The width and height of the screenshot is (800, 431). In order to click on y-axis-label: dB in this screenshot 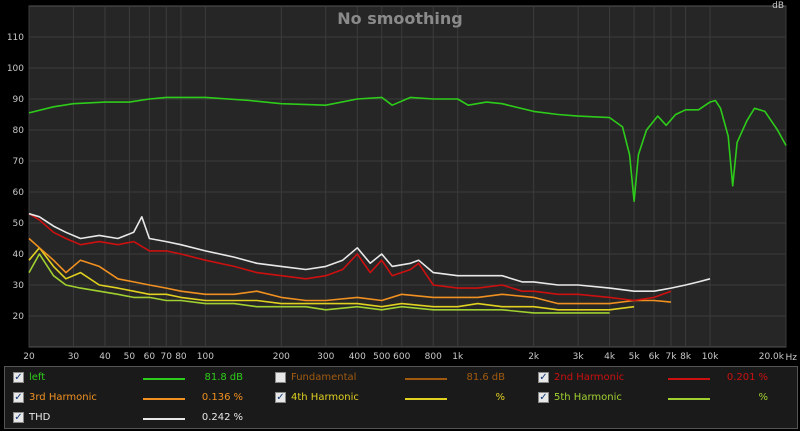, I will do `click(778, 6)`.